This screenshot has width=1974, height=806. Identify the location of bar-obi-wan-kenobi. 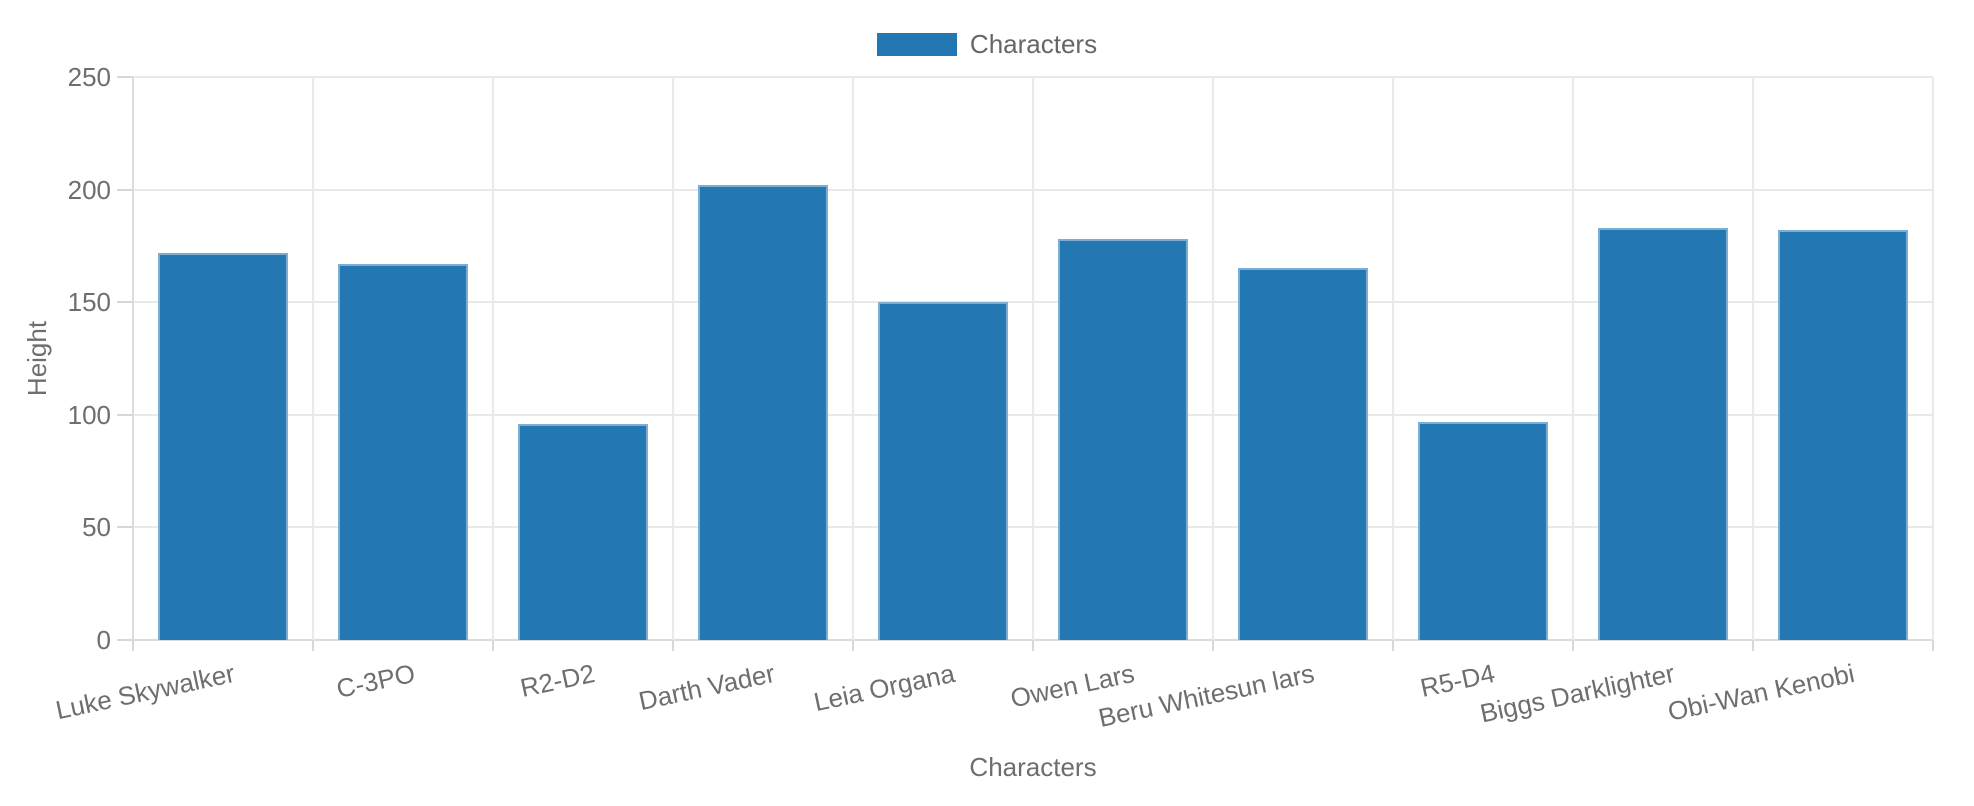
(1843, 435).